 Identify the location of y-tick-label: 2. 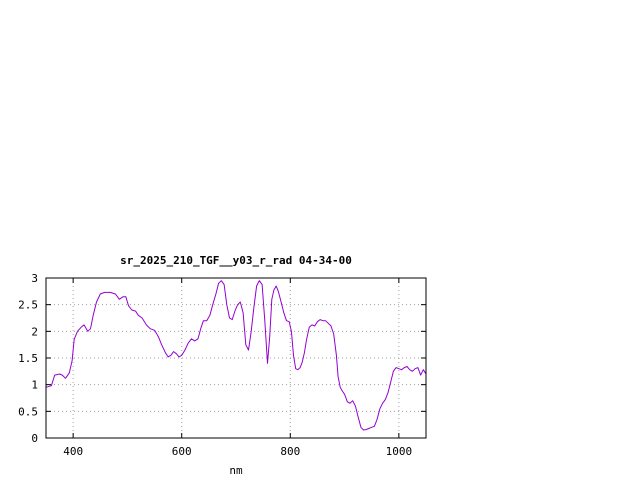
(34, 331).